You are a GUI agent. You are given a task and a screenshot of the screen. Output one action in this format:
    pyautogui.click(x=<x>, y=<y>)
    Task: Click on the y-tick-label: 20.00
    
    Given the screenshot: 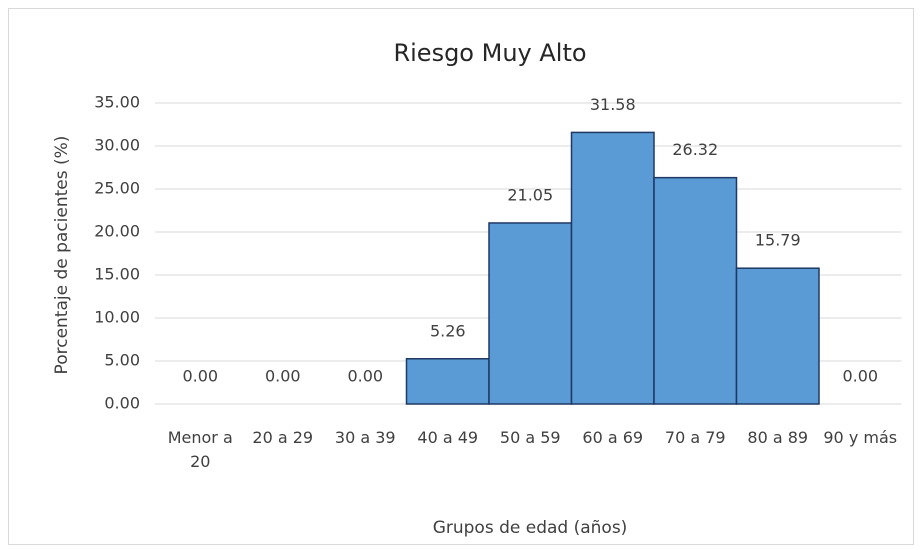 What is the action you would take?
    pyautogui.click(x=117, y=231)
    